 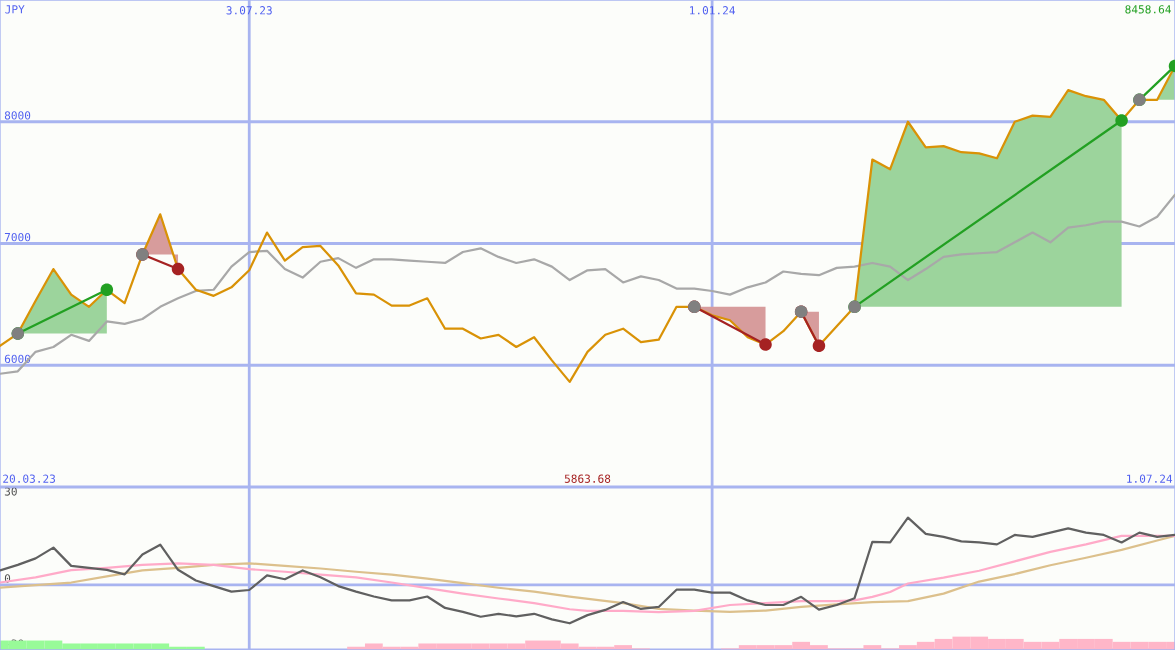 What do you see at coordinates (10, 491) in the screenshot?
I see `y-tick-label: 30` at bounding box center [10, 491].